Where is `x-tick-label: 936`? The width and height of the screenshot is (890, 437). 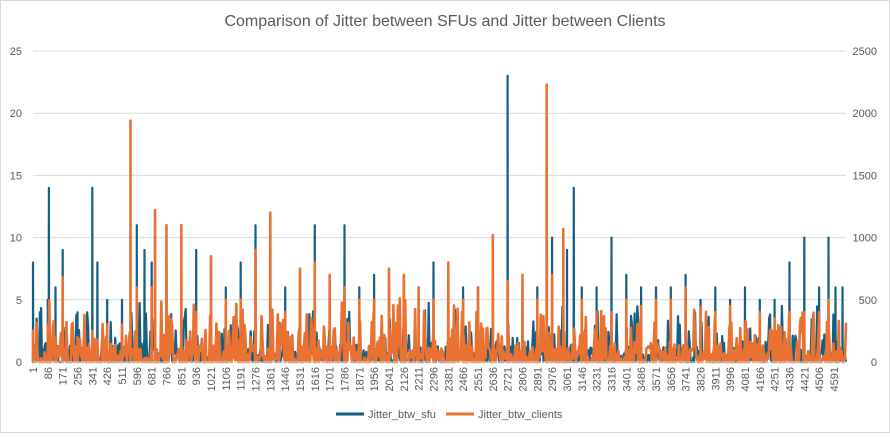 x-tick-label: 936 is located at coordinates (197, 376).